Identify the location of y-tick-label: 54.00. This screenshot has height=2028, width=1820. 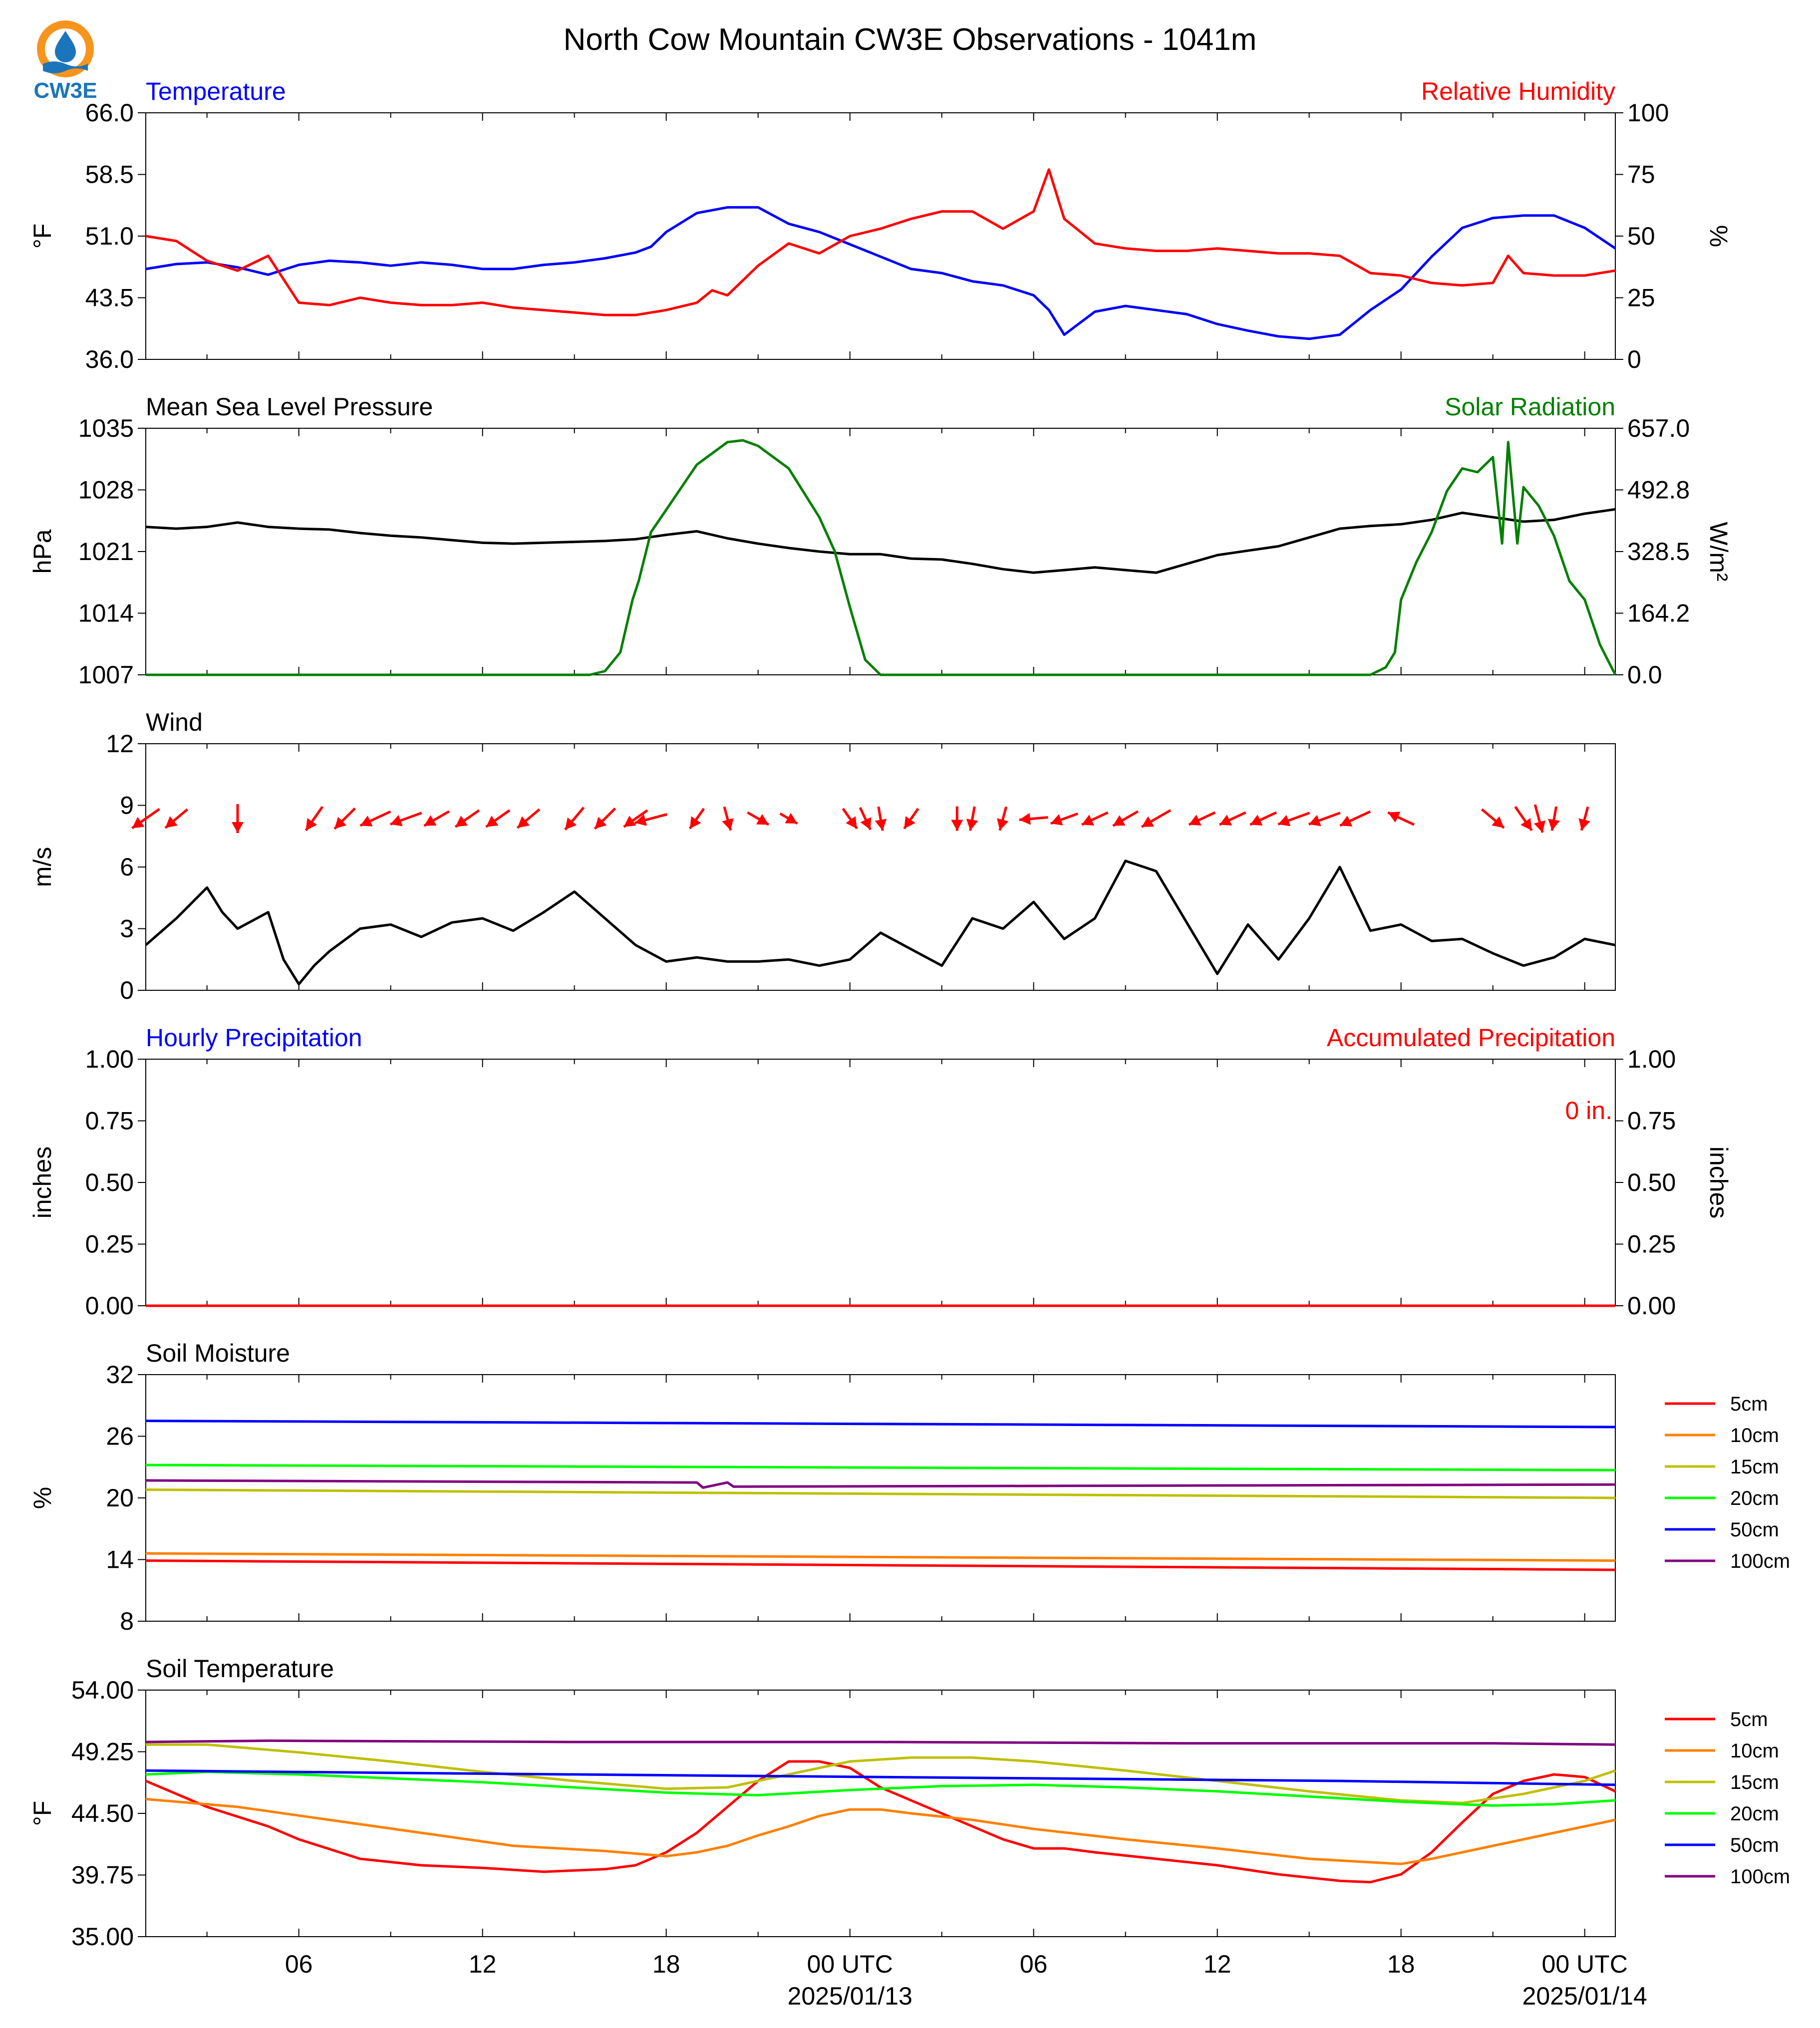
(102, 1690).